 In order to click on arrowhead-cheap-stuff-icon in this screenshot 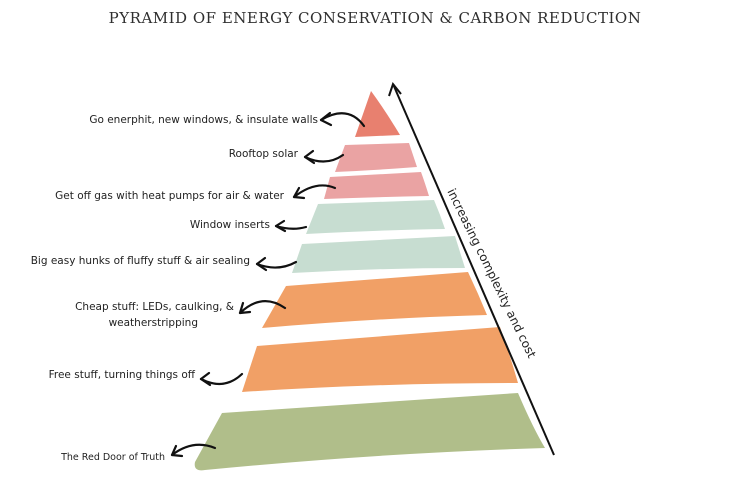, I will do `click(245, 308)`.